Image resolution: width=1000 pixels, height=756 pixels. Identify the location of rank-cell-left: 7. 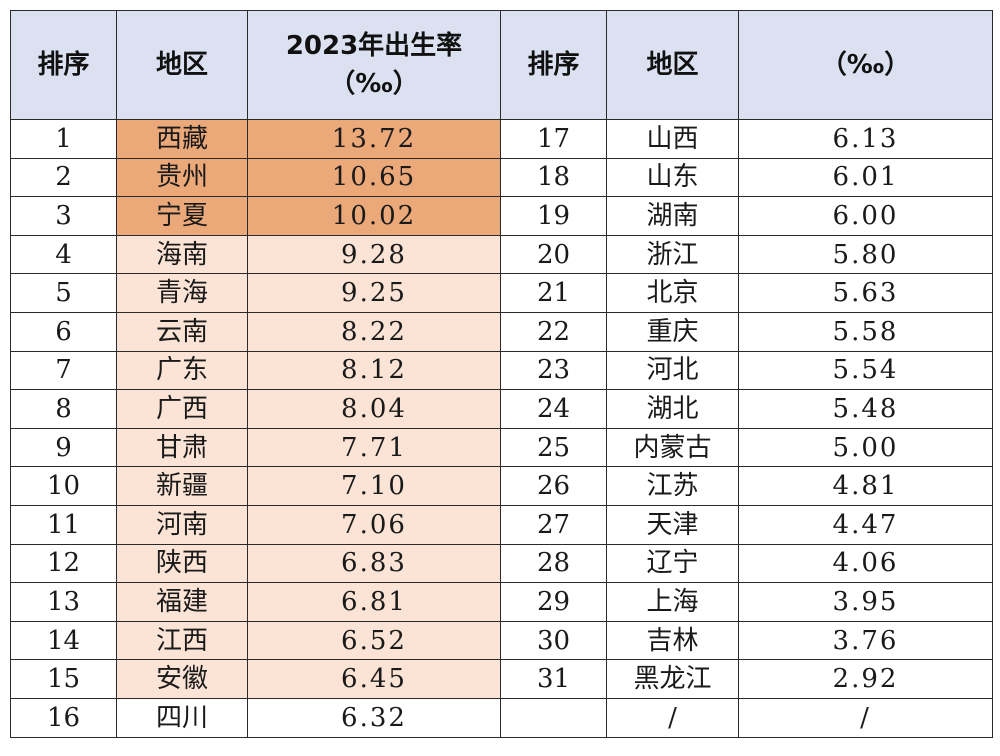
(63, 370).